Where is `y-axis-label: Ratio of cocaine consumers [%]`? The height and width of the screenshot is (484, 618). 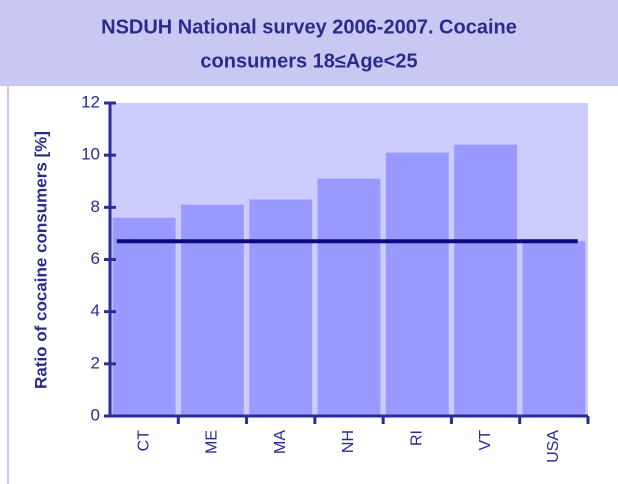 y-axis-label: Ratio of cocaine consumers [%] is located at coordinates (40, 260).